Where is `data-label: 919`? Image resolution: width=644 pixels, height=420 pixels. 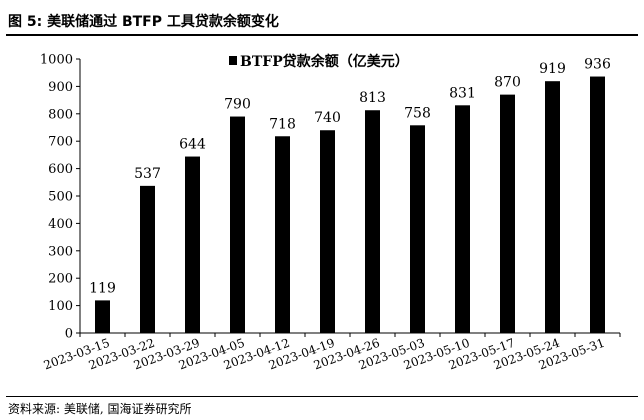 data-label: 919 is located at coordinates (552, 69).